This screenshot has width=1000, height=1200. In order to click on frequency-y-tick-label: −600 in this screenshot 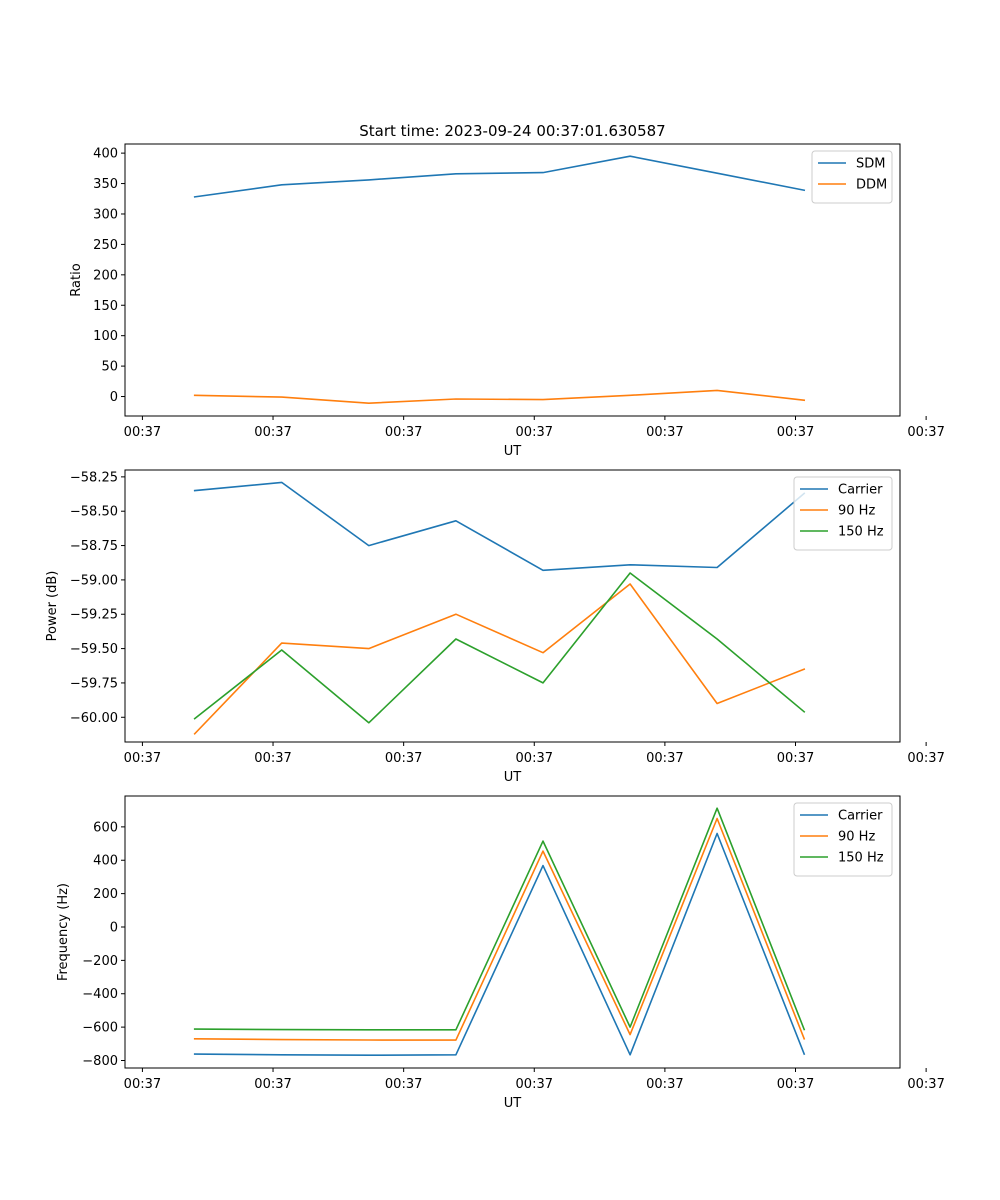, I will do `click(100, 1028)`.